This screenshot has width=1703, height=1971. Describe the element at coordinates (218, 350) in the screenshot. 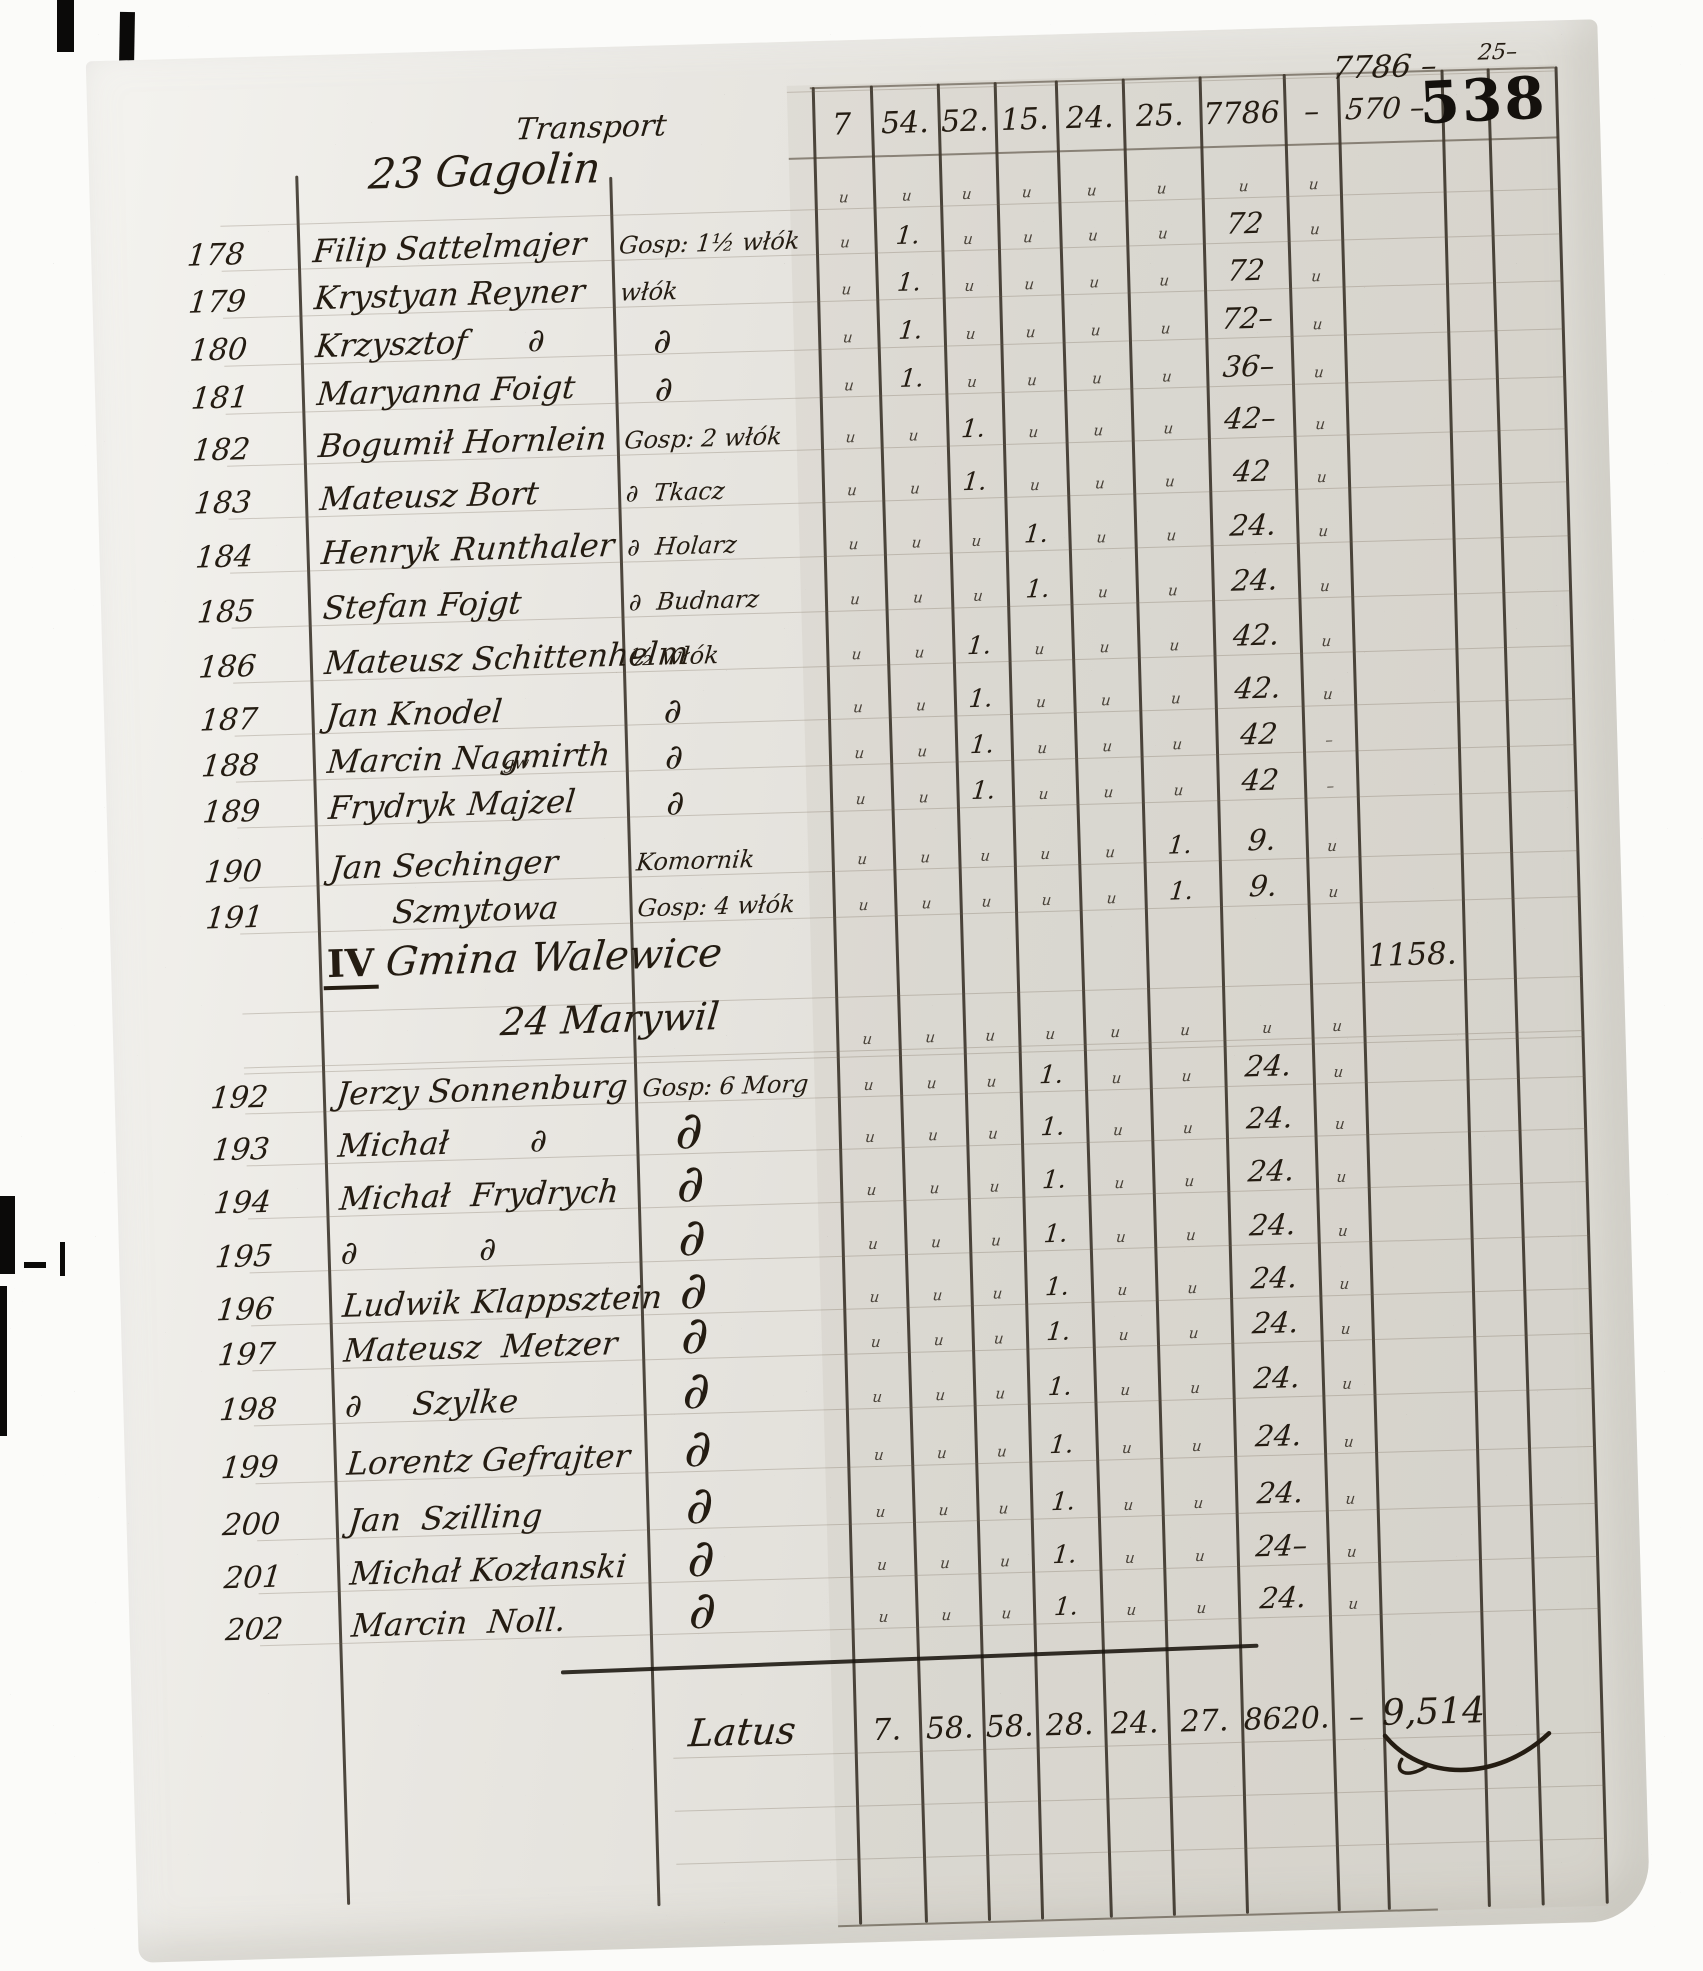

I see `row-number: 180` at that location.